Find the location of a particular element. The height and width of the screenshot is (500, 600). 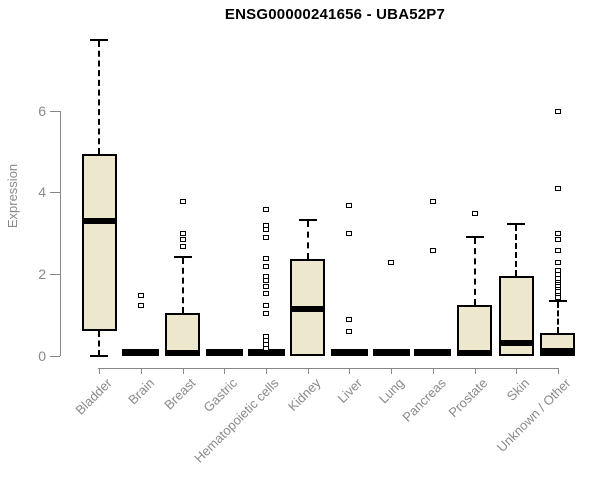

upper-whisker-cap-unknown-other is located at coordinates (557, 301).